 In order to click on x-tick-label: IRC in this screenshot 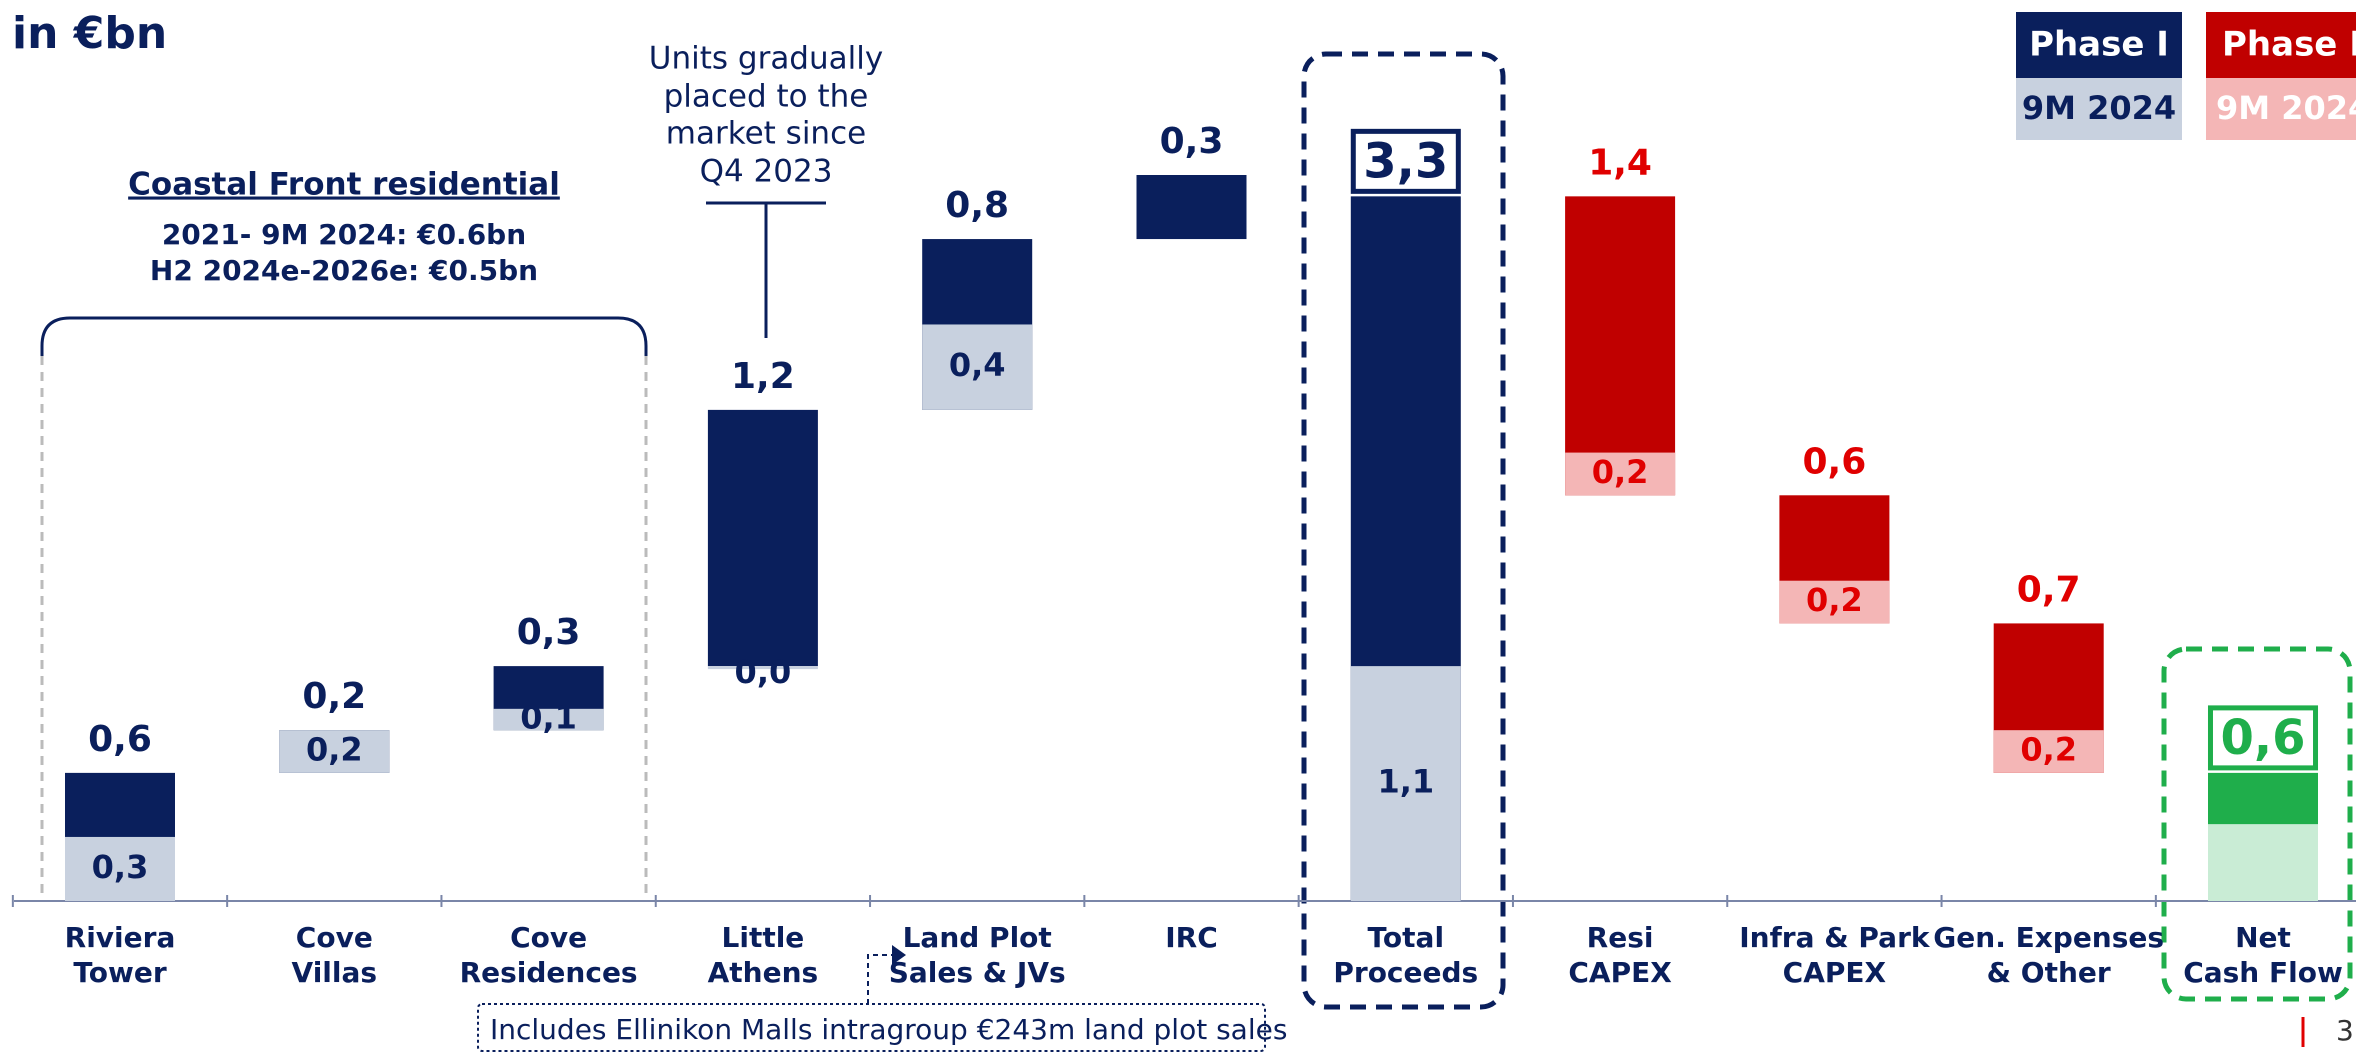, I will do `click(1191, 937)`.